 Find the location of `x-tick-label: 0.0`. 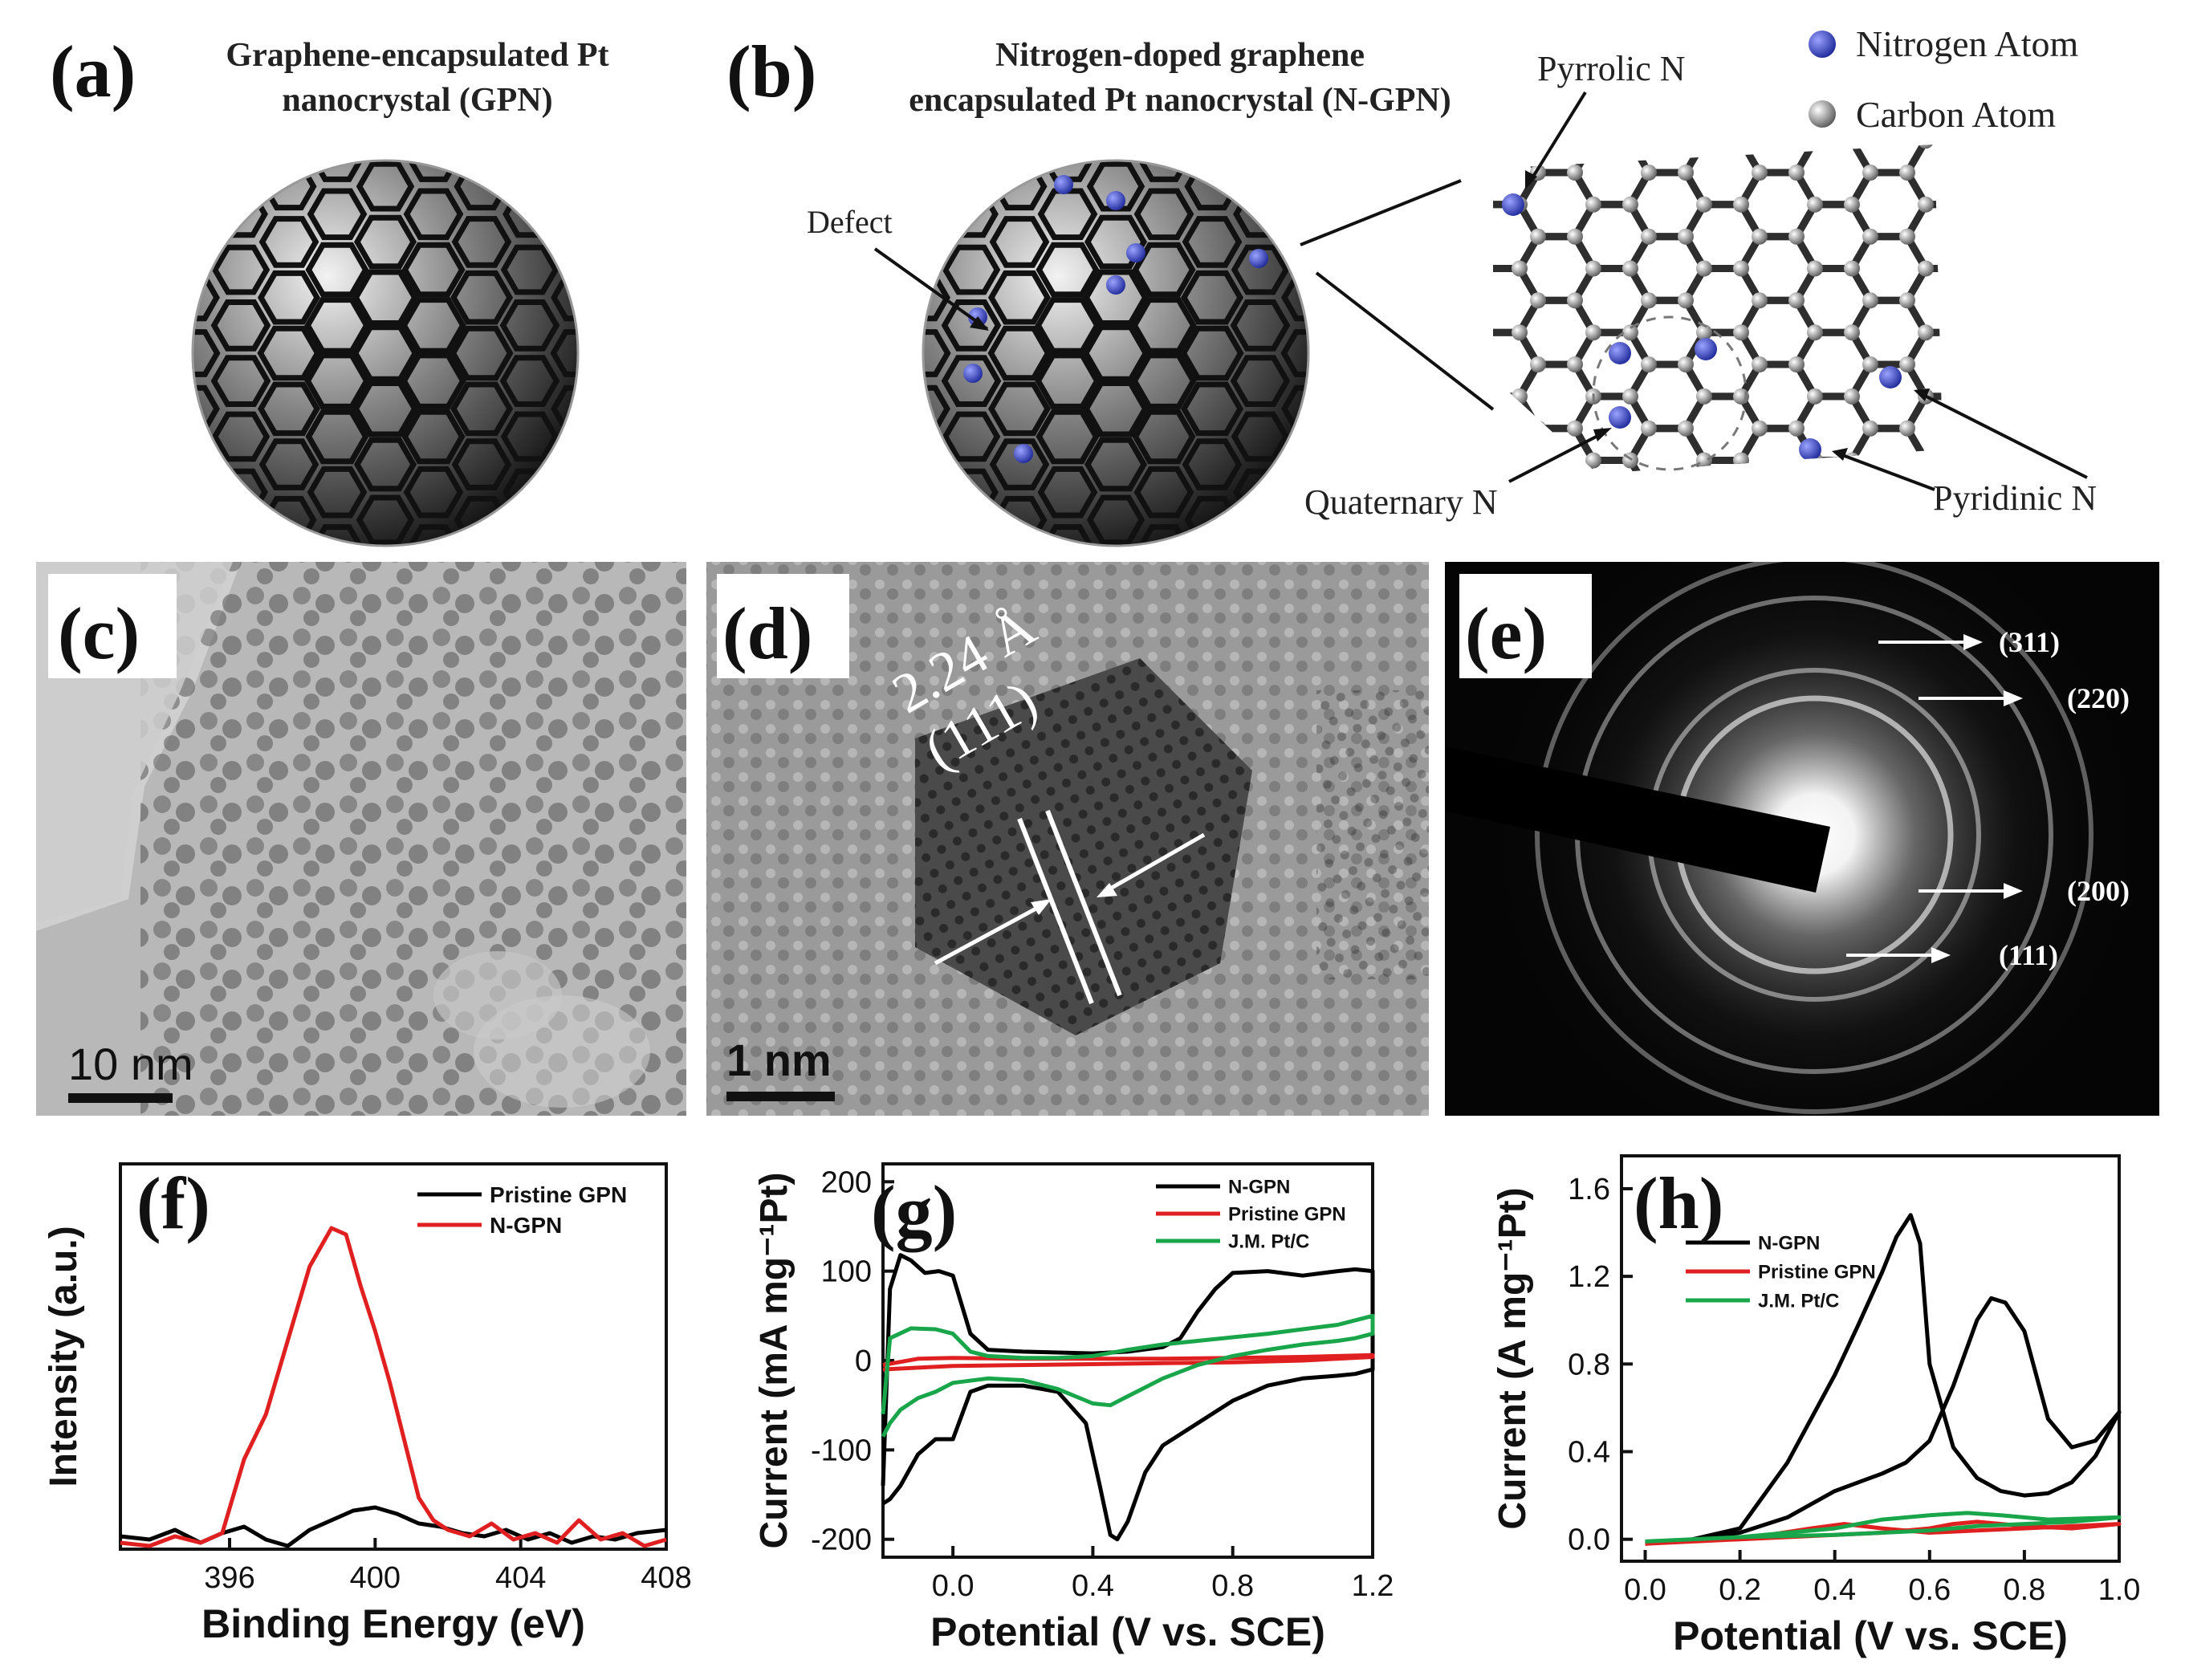

x-tick-label: 0.0 is located at coordinates (953, 1586).